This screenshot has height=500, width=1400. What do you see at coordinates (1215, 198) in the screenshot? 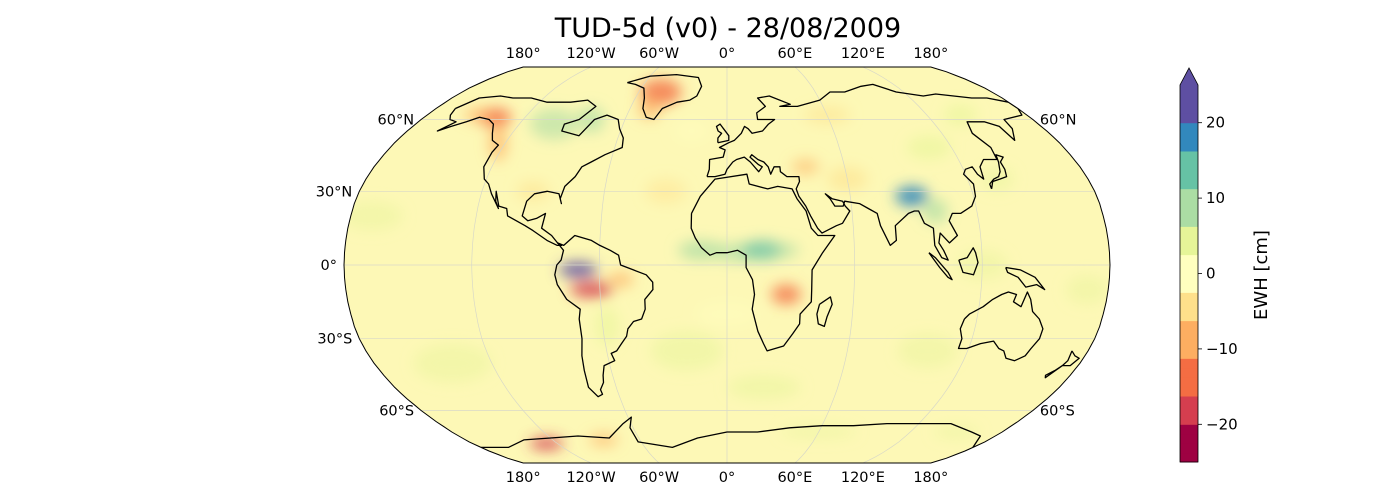
I see `colorbar-tick-label: 10` at bounding box center [1215, 198].